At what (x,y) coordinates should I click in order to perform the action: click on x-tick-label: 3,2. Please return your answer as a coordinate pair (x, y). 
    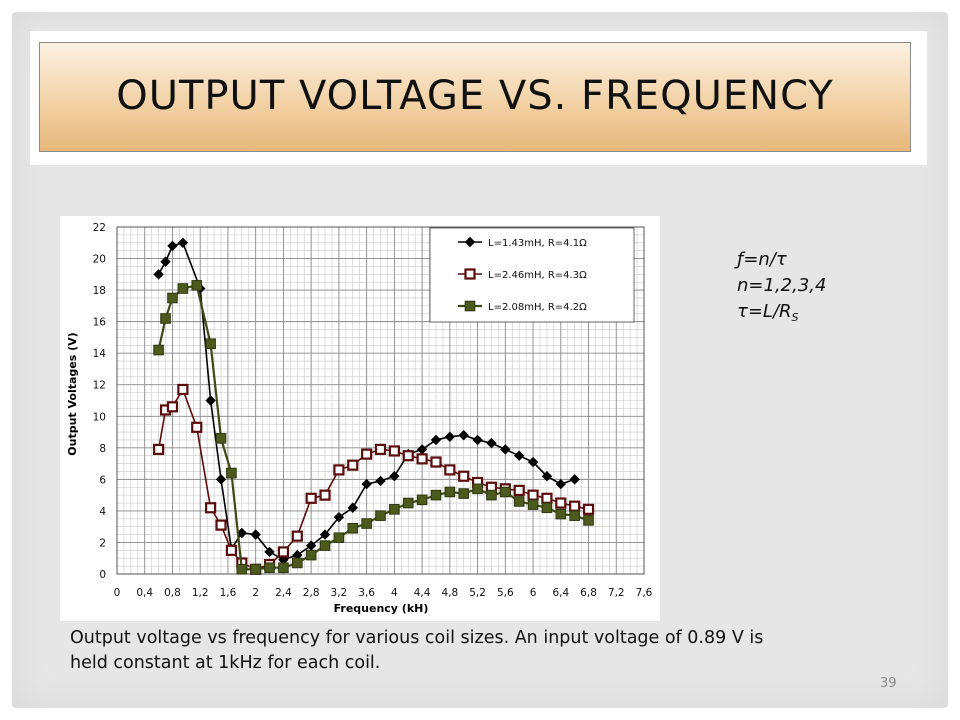
    Looking at the image, I should click on (339, 593).